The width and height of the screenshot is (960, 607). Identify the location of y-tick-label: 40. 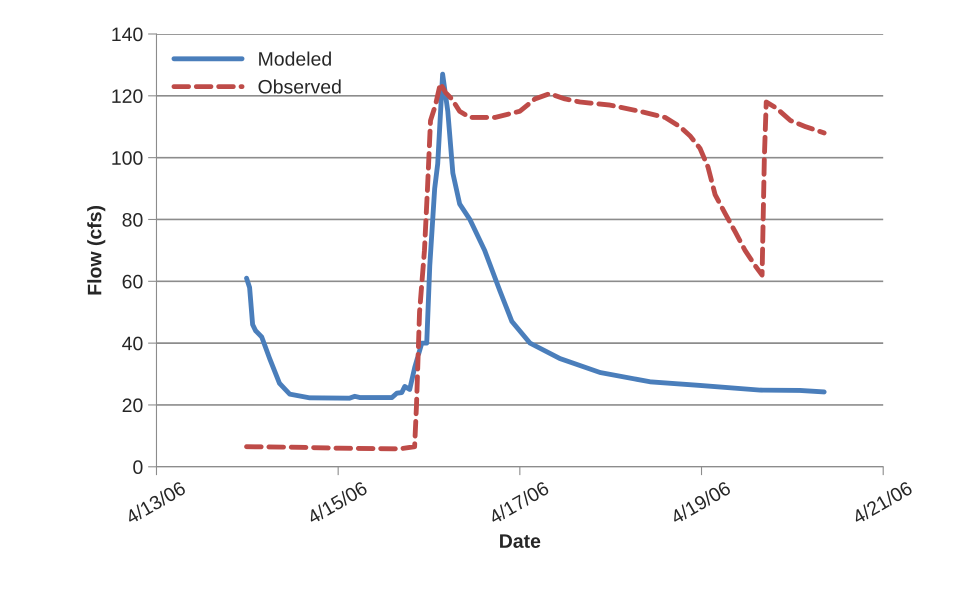
(132, 343).